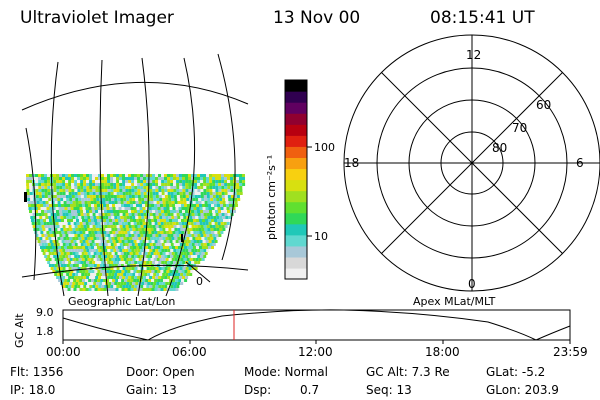 The image size is (600, 400). What do you see at coordinates (97, 18) in the screenshot?
I see `instrument-title: Ultraviolet Imager` at bounding box center [97, 18].